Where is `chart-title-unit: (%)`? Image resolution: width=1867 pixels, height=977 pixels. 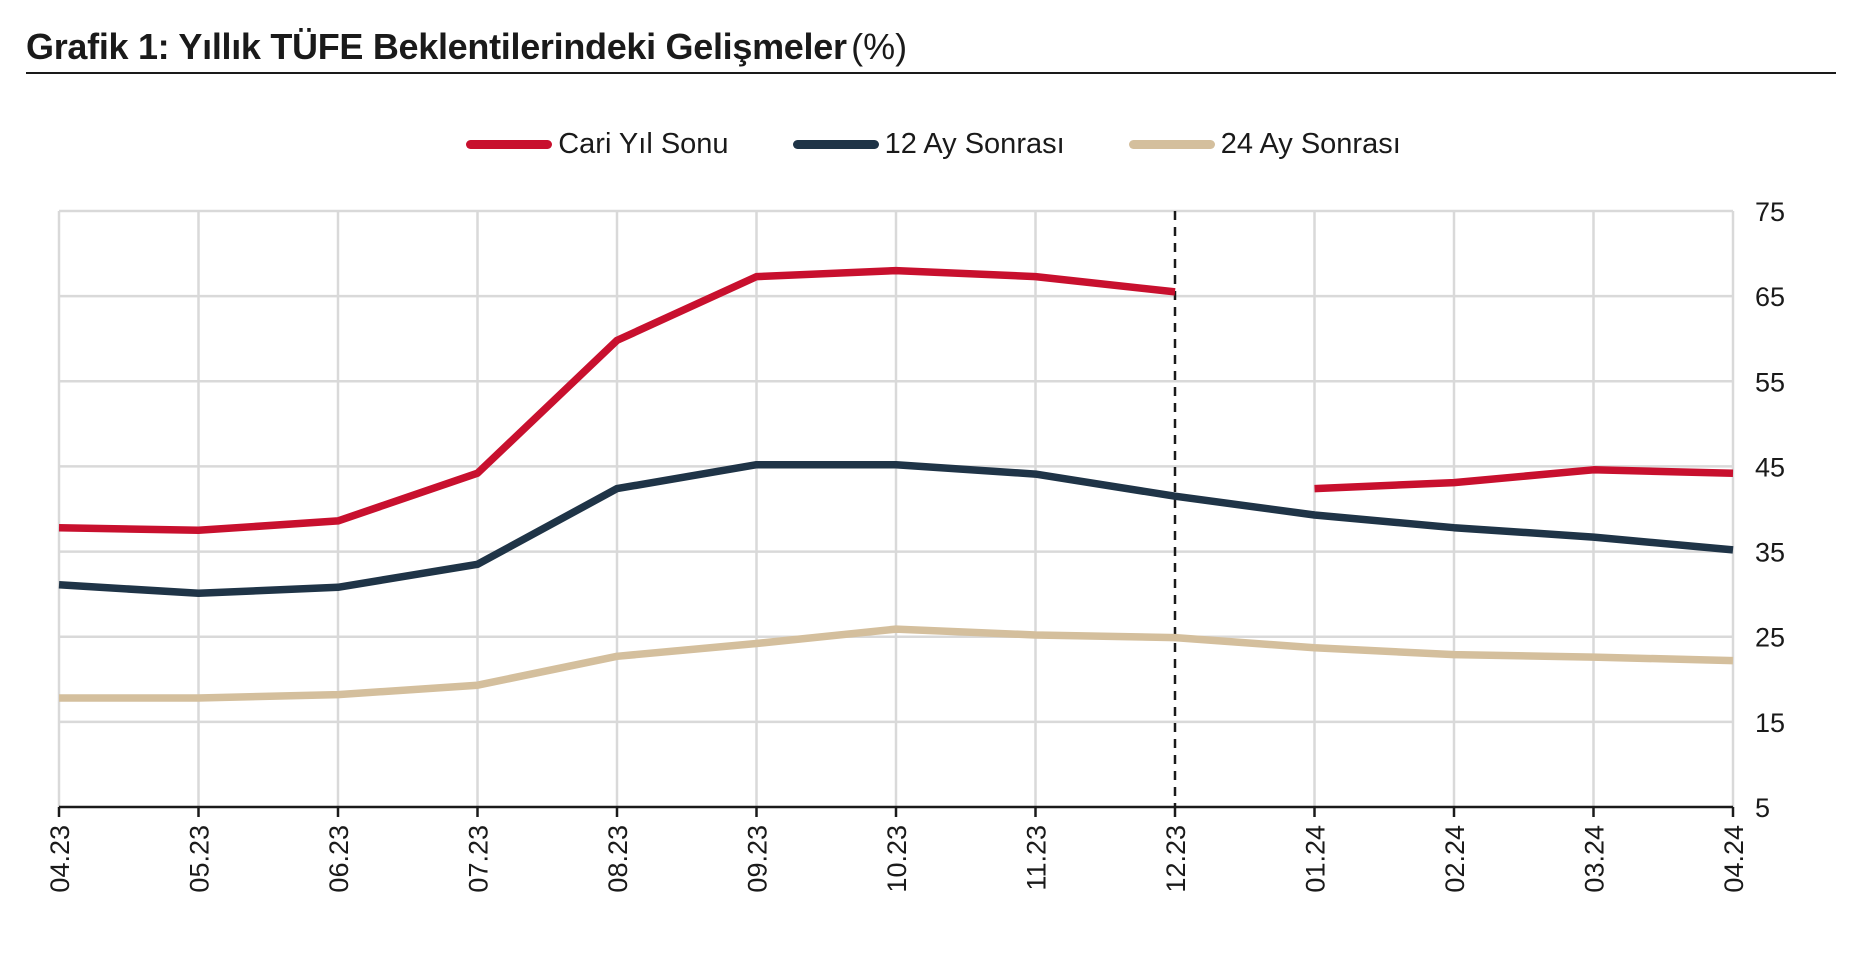 chart-title-unit: (%) is located at coordinates (879, 46).